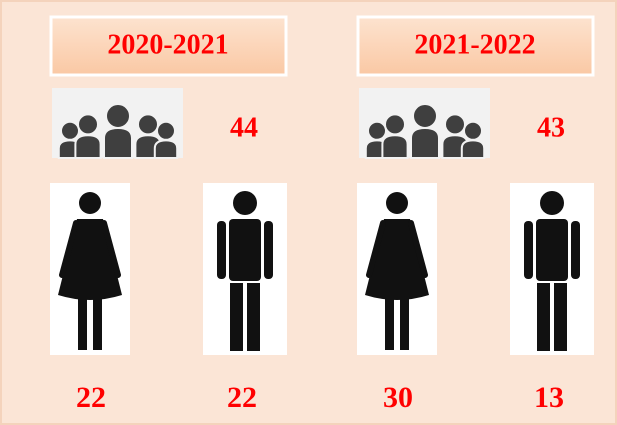  What do you see at coordinates (398, 397) in the screenshot?
I see `female-count: 30` at bounding box center [398, 397].